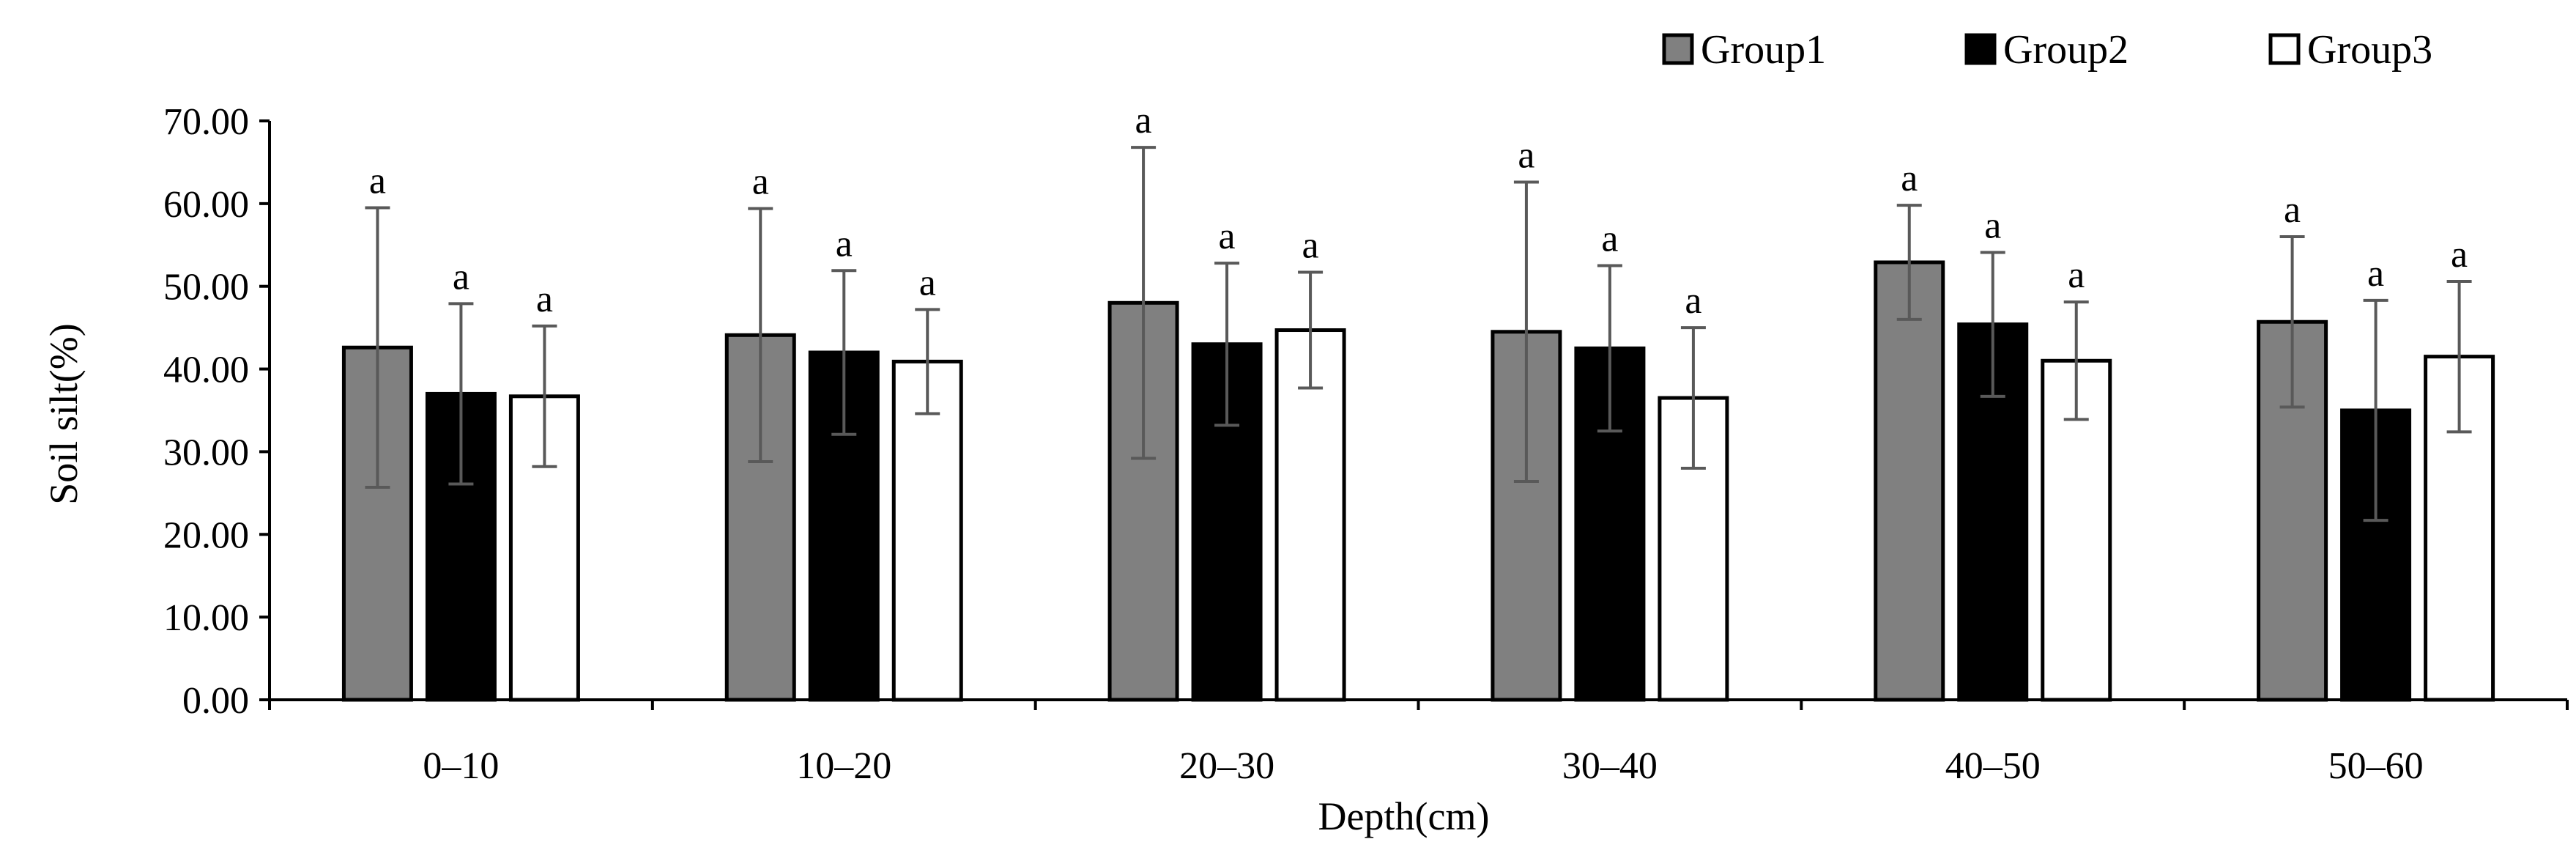 The height and width of the screenshot is (861, 2576). Describe the element at coordinates (843, 766) in the screenshot. I see `x-tick-label: 10–20` at that location.